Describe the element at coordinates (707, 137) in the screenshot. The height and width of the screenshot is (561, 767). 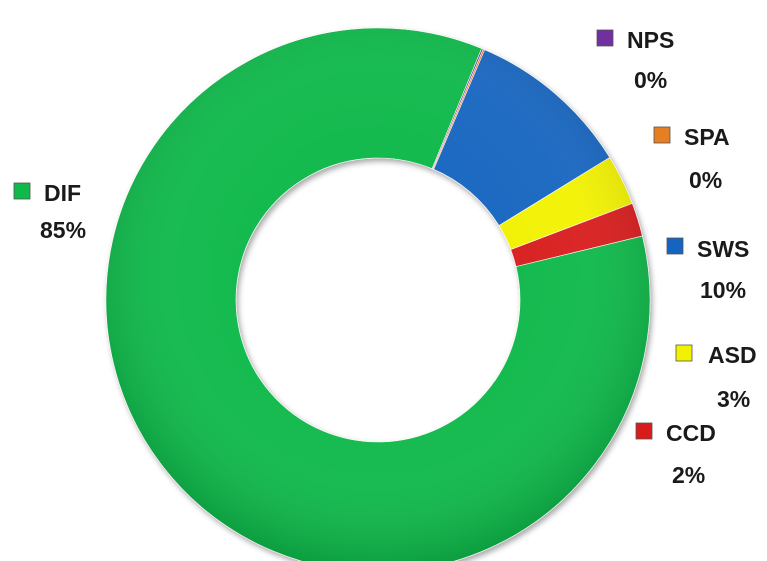
I see `slice-name-spa: SPA` at that location.